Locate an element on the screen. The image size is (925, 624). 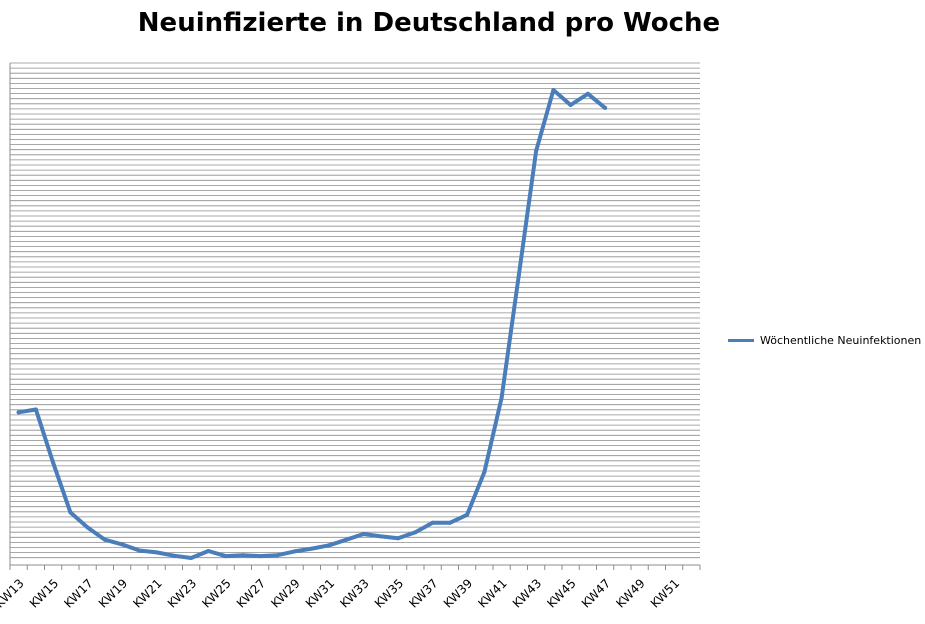
chart-title: Neuinfizierte in Deutschland pro Woche is located at coordinates (429, 23).